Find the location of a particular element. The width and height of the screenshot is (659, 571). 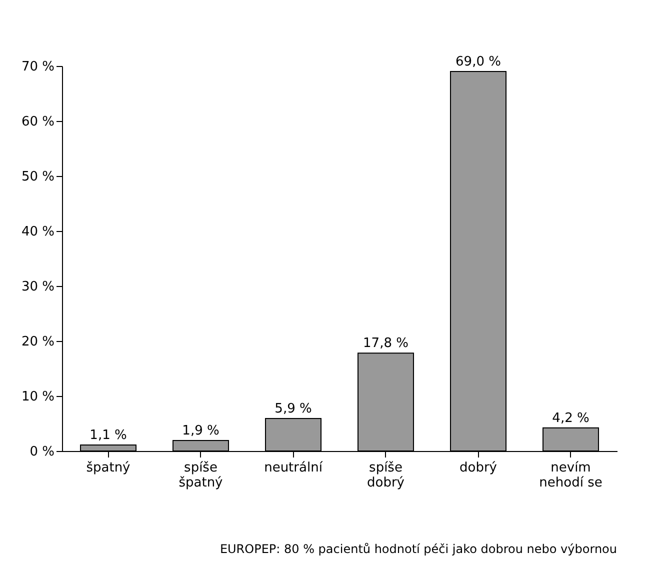

y-tick-label: 70 % is located at coordinates (37, 67).